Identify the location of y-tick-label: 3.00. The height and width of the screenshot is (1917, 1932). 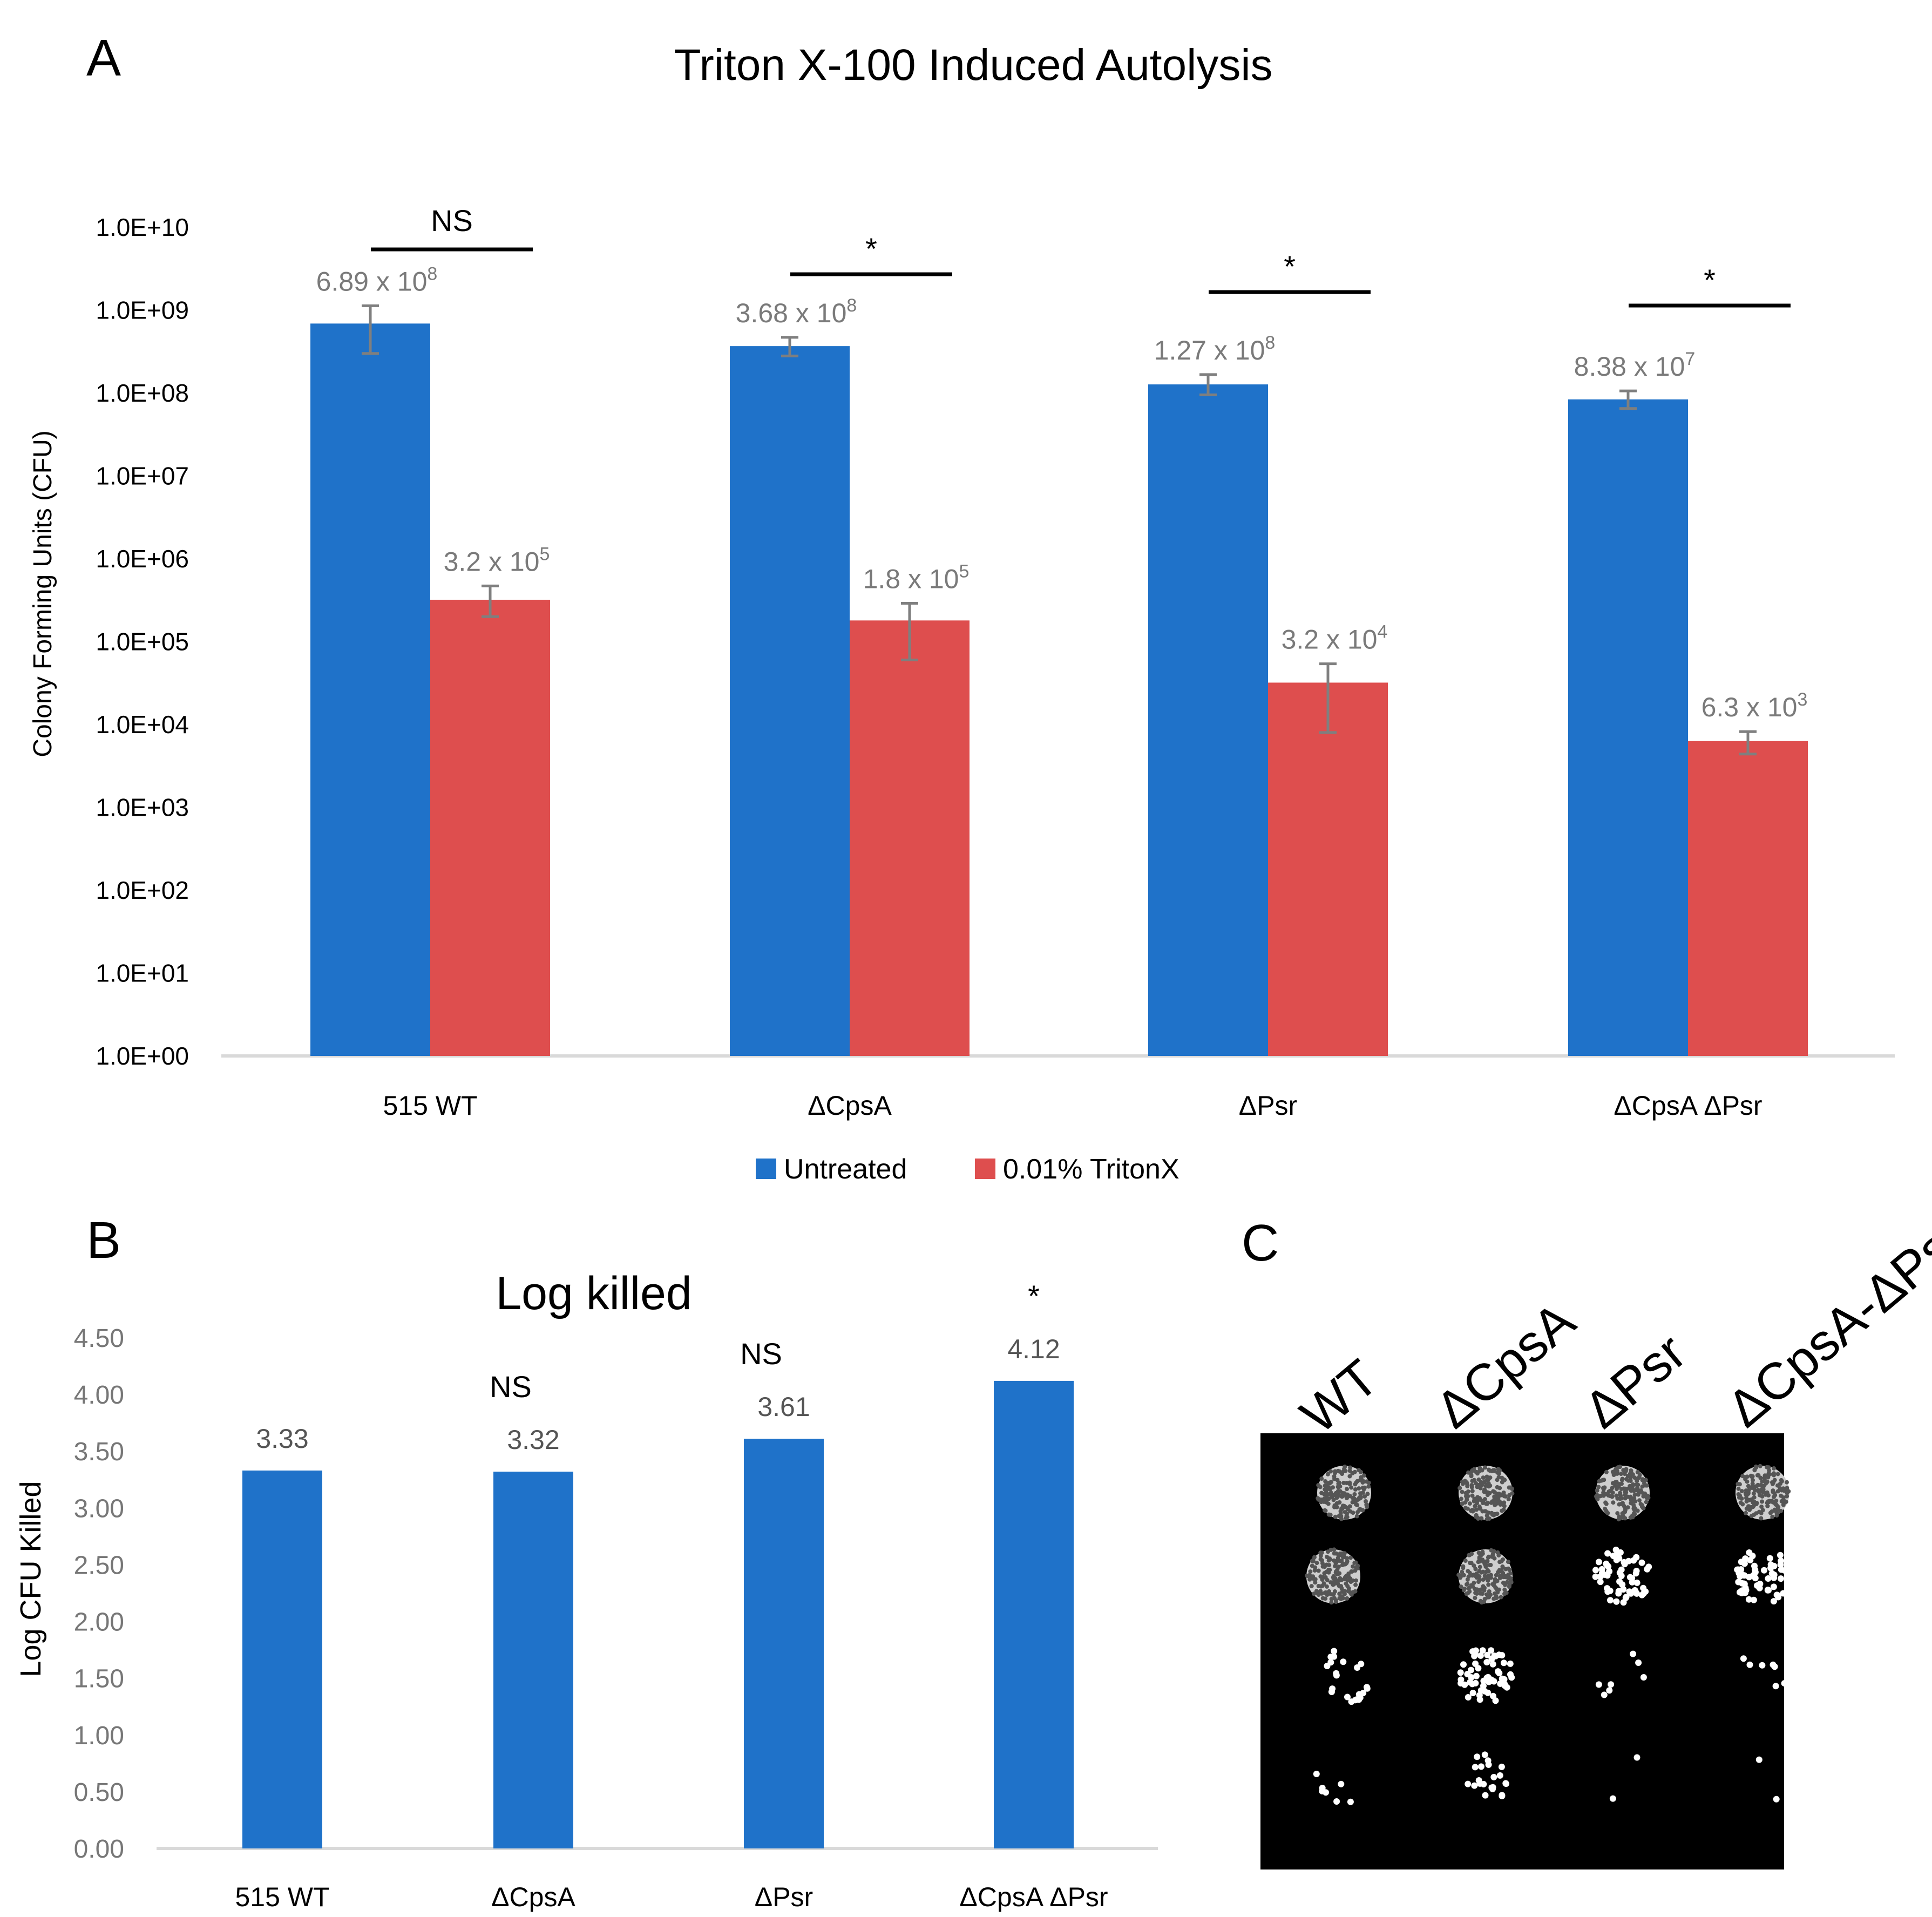
(99, 1508).